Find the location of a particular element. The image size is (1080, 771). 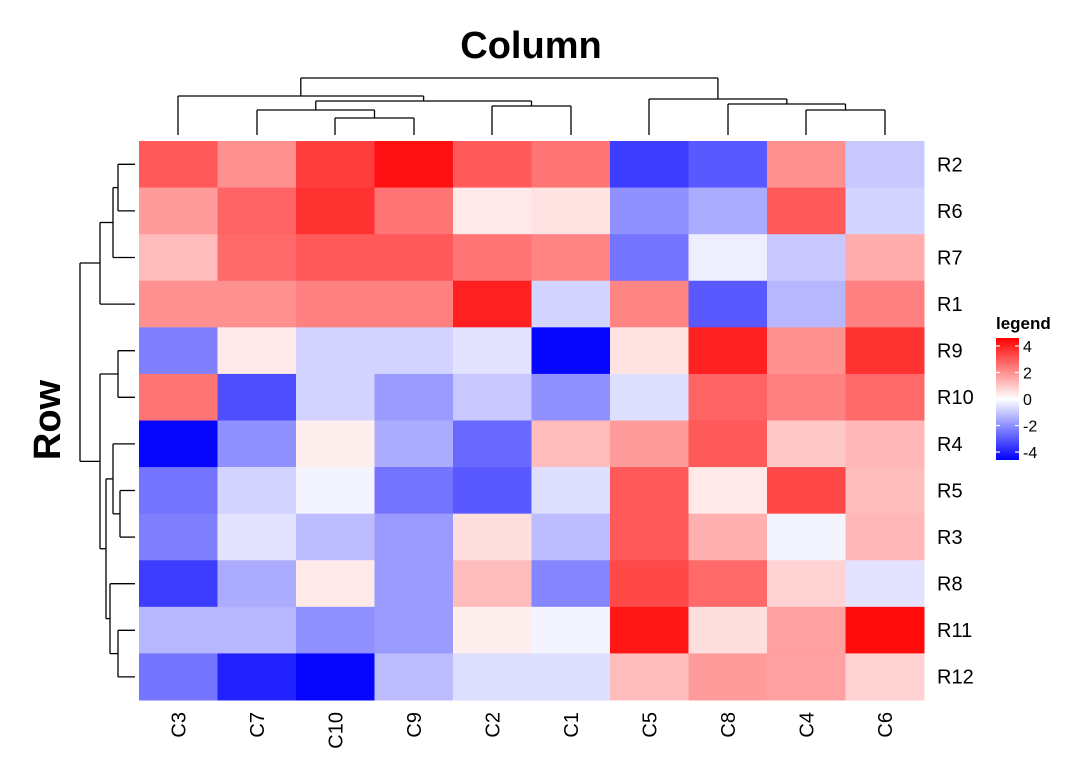

y-tick-label: R4 is located at coordinates (950, 445).